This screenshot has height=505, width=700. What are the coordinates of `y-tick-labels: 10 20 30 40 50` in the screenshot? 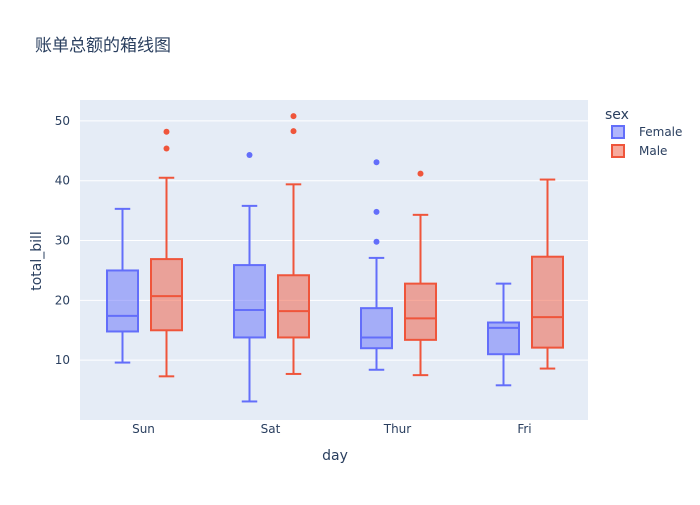 It's located at (62, 240).